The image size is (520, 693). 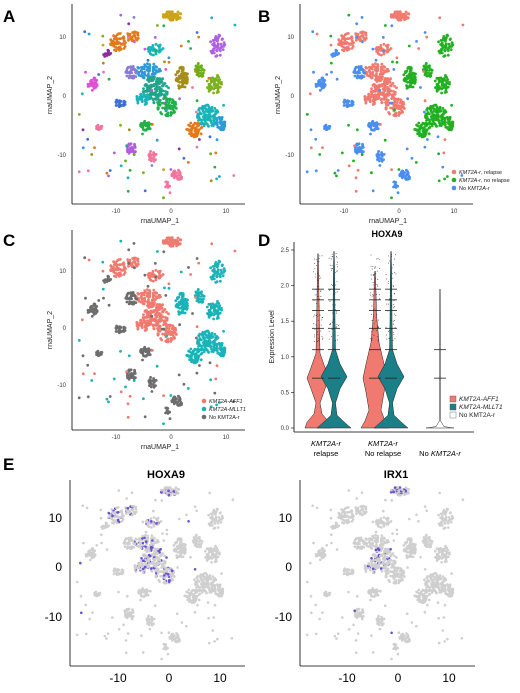 What do you see at coordinates (481, 407) in the screenshot?
I see `legend-d-mllt1: KMT2A-MLLT1` at bounding box center [481, 407].